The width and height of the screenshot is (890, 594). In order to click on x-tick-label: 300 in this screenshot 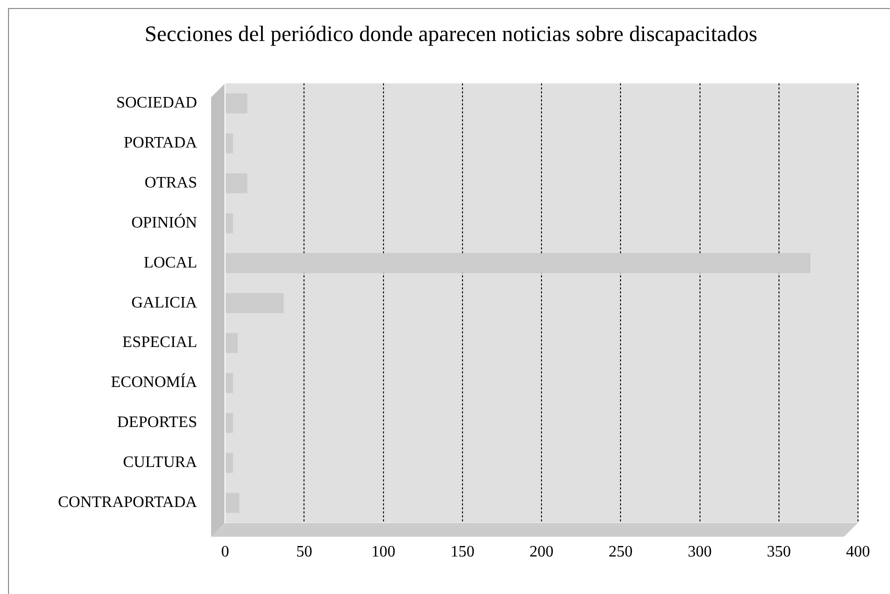, I will do `click(700, 552)`.